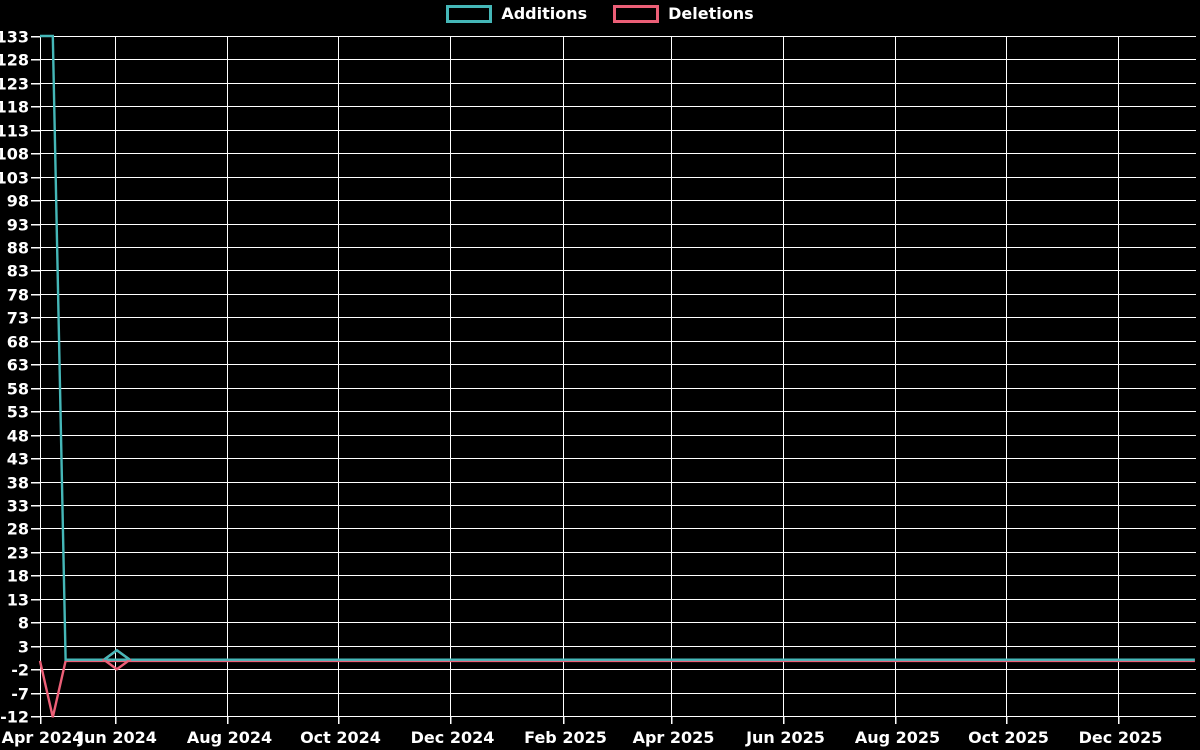 The width and height of the screenshot is (1200, 750). Describe the element at coordinates (636, 14) in the screenshot. I see `deletions-swatch-icon` at that location.